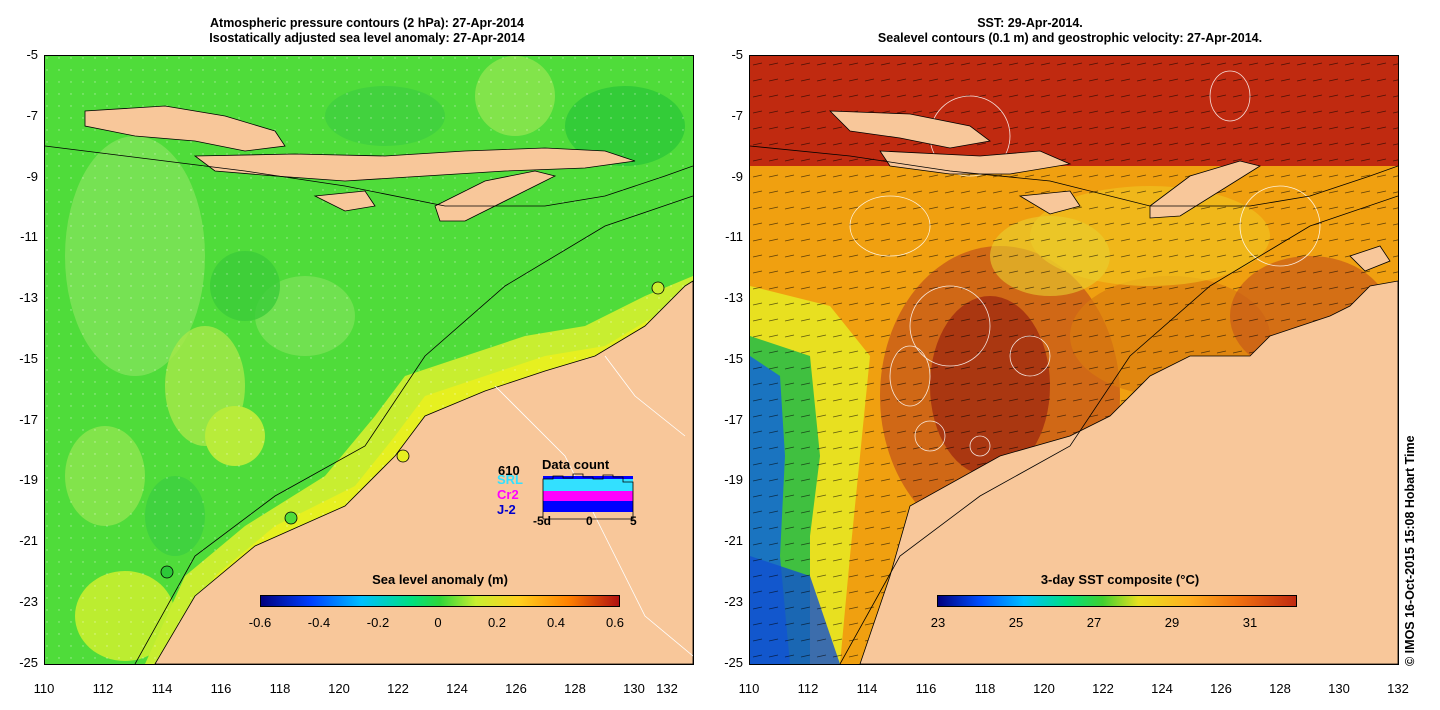 The height and width of the screenshot is (710, 1440). What do you see at coordinates (633, 521) in the screenshot?
I see `data-count-axis-end: 5` at bounding box center [633, 521].